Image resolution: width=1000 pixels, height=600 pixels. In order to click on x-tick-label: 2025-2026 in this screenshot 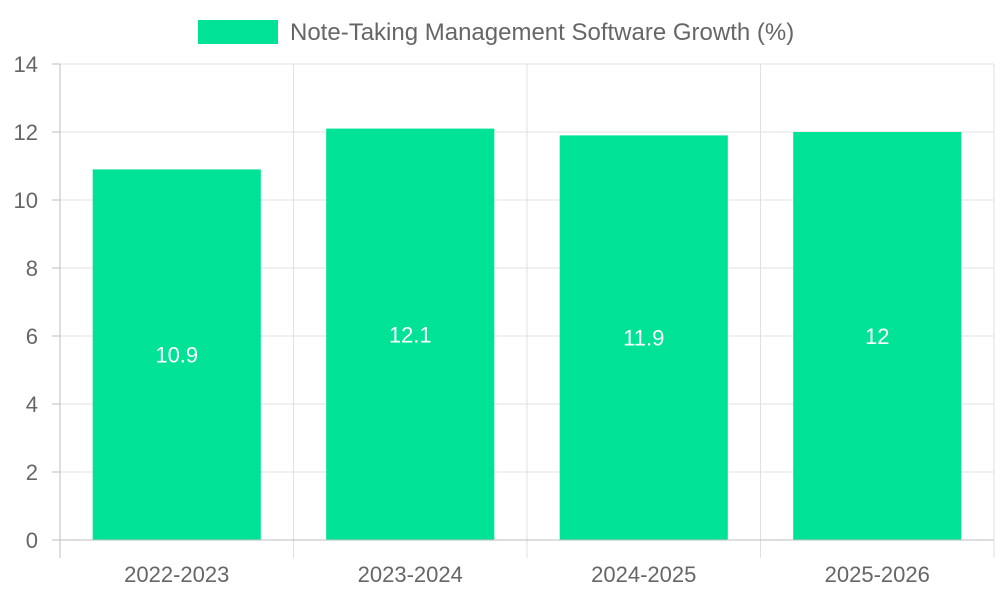, I will do `click(877, 574)`.